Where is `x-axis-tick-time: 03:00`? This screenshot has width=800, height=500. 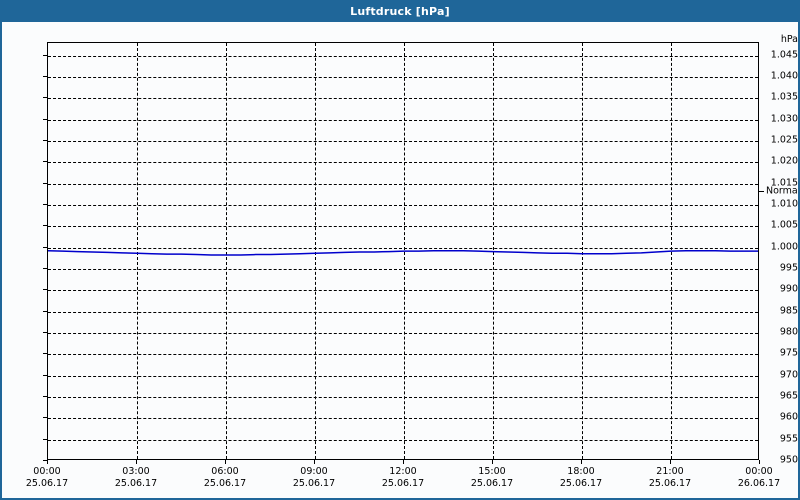
x-axis-tick-time: 03:00 is located at coordinates (136, 471).